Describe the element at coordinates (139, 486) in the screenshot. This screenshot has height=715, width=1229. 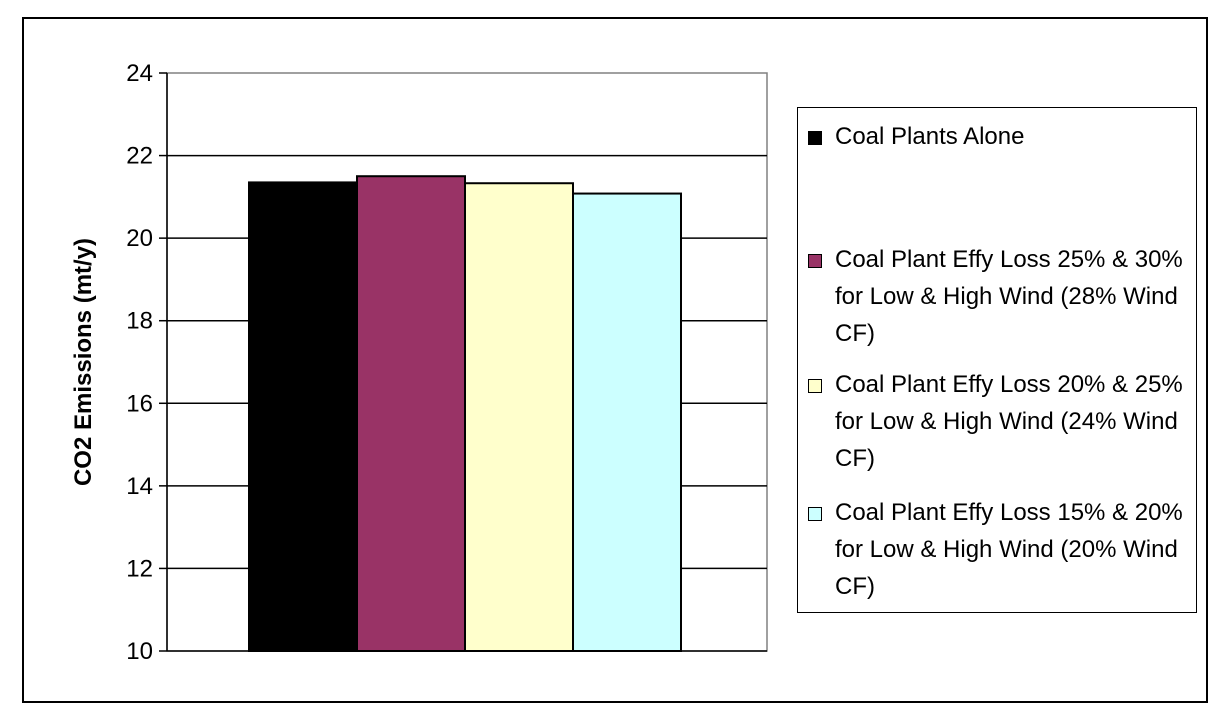
I see `y-tick-label: 14` at that location.